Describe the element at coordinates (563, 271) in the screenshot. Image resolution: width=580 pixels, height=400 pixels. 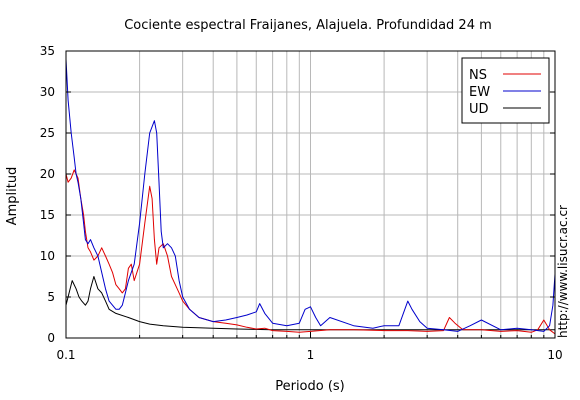
I see `credit-url: http://www.lisucr.ac.cr` at that location.